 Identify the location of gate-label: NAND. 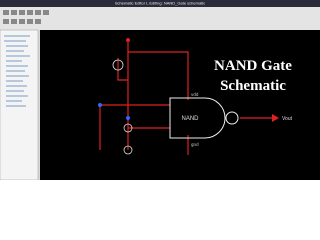
(190, 119).